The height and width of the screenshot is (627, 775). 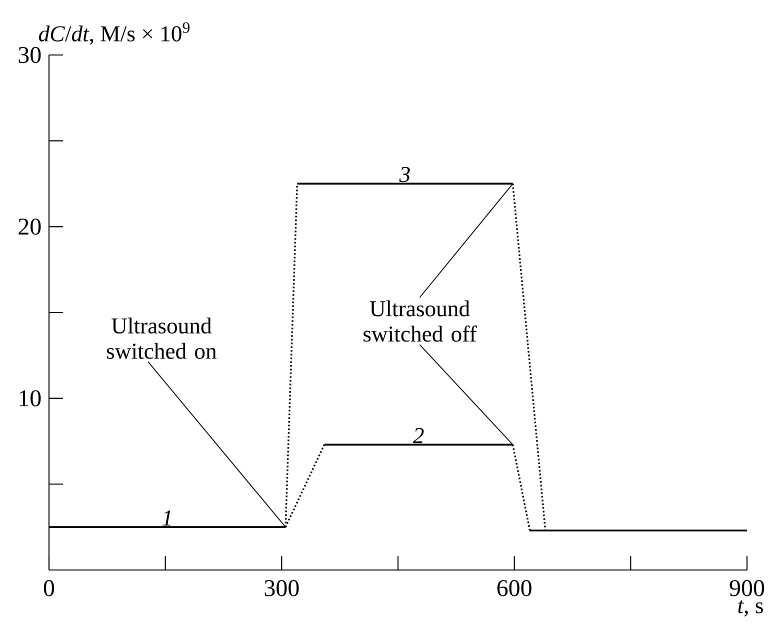 I want to click on x-tick-label: 900, so click(x=747, y=588).